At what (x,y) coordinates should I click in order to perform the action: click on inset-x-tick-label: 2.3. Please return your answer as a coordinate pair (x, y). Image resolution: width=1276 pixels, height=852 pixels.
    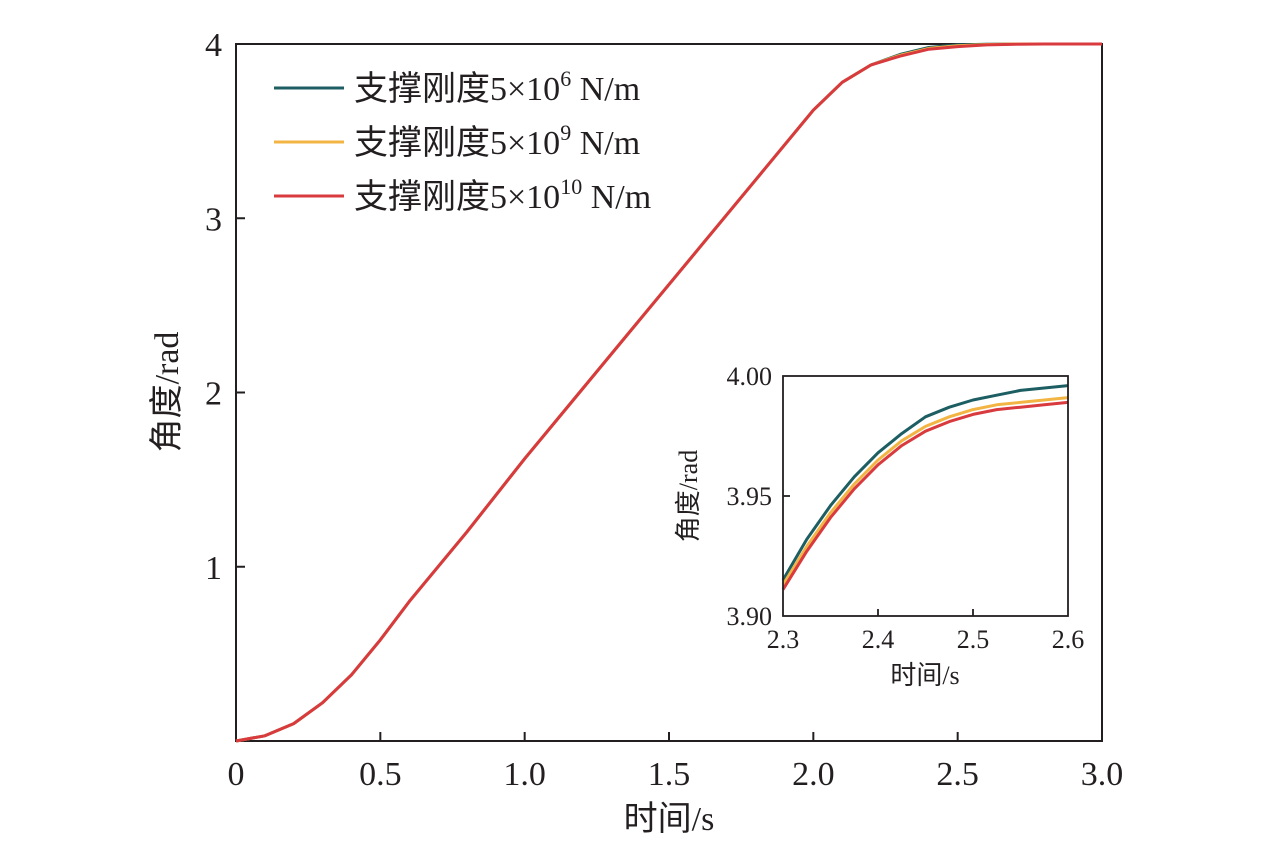
    Looking at the image, I should click on (783, 639).